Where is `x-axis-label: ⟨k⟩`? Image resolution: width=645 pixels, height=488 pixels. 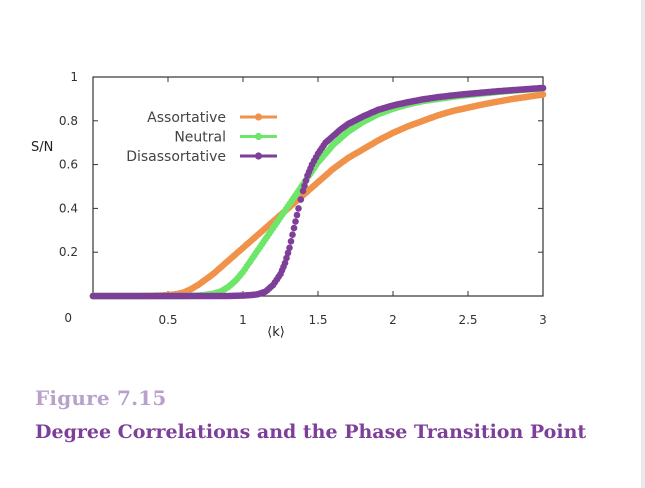
x-axis-label: ⟨k⟩ is located at coordinates (276, 332).